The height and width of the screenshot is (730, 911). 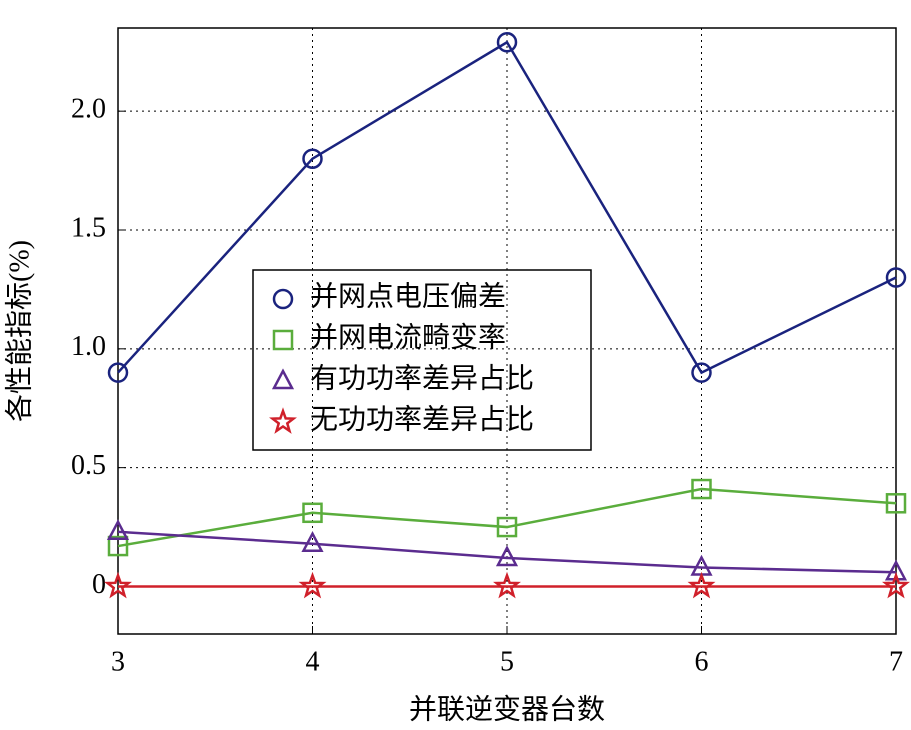 I want to click on y-axis-label: 各性能指标(%), so click(x=19, y=331).